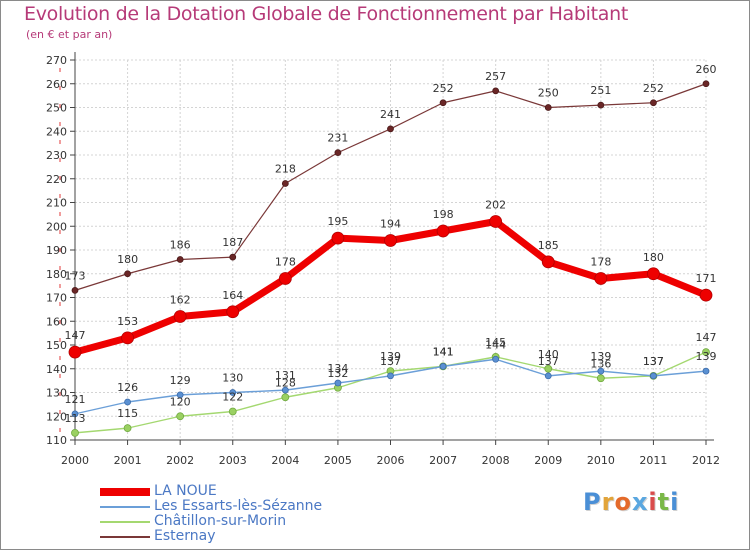  What do you see at coordinates (75, 460) in the screenshot?
I see `x-tick-label: 2000` at bounding box center [75, 460].